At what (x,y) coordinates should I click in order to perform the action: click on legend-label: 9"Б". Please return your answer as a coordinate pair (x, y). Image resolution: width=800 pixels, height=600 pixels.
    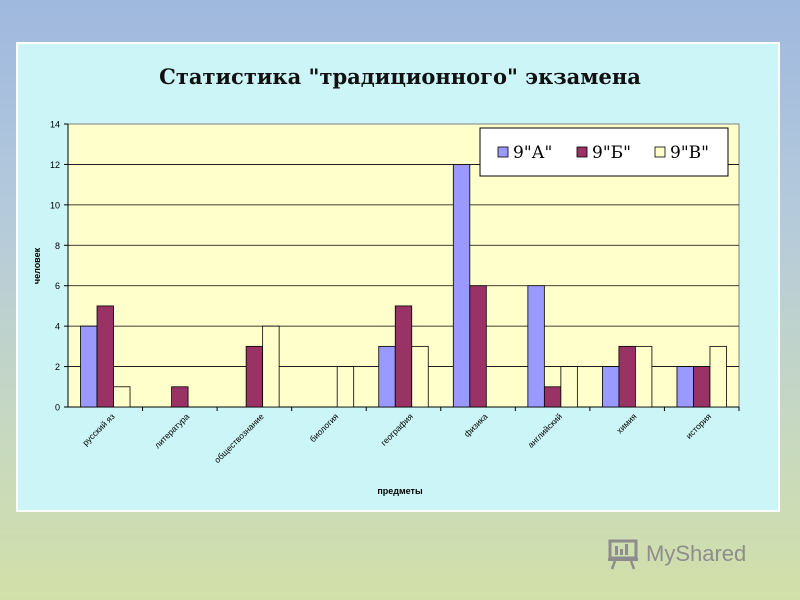
    Looking at the image, I should click on (611, 153).